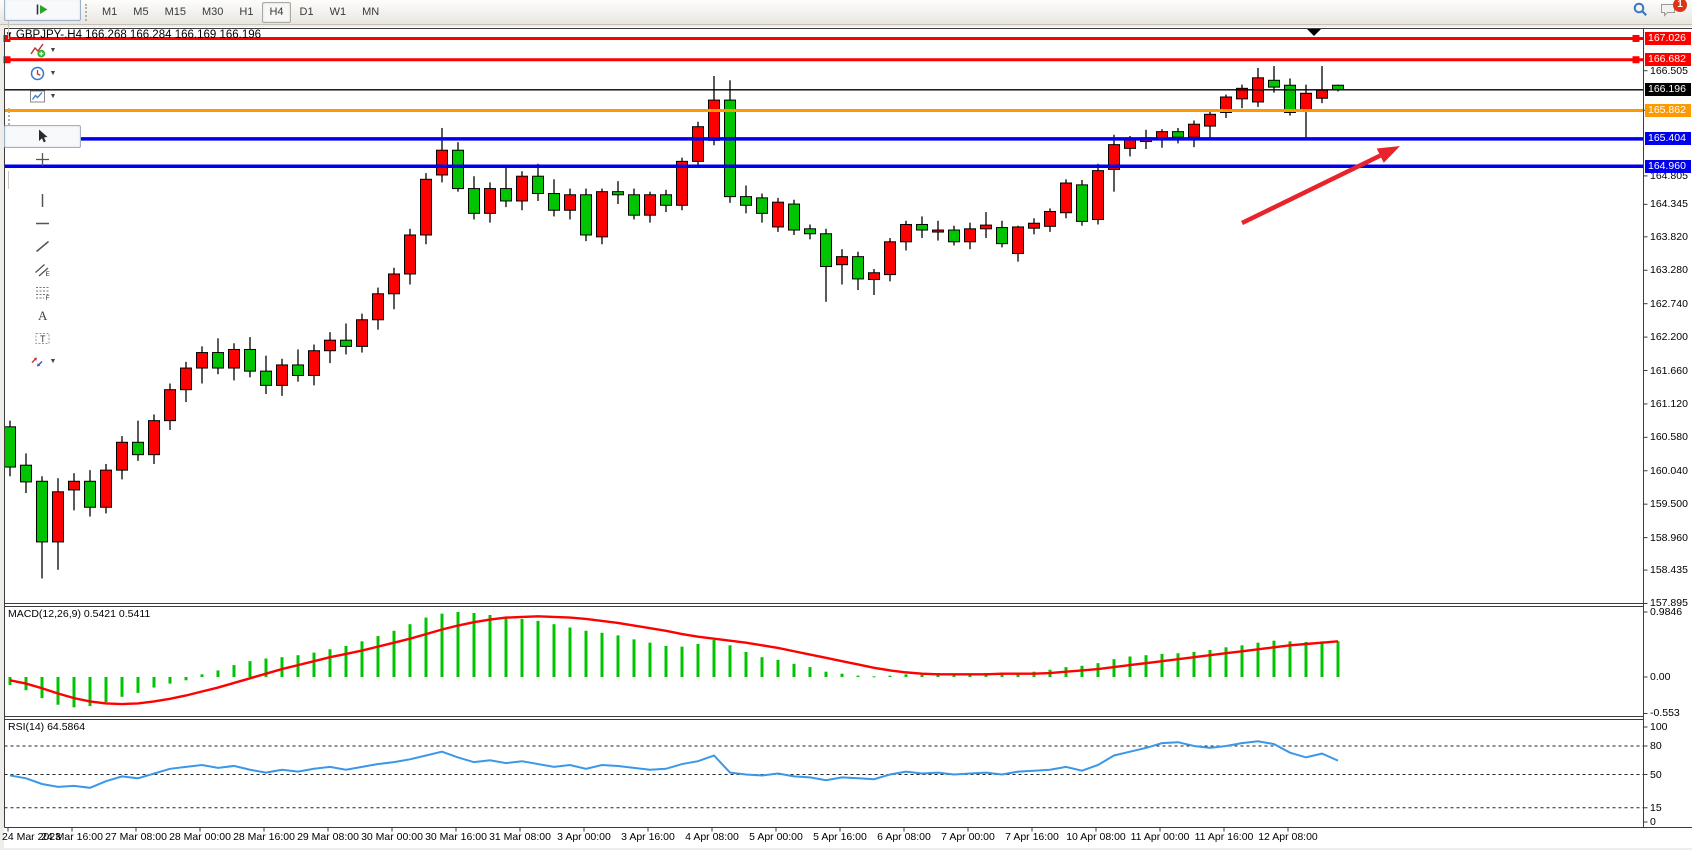 This screenshot has width=1692, height=850. Describe the element at coordinates (584, 837) in the screenshot. I see `date-label: 3 Apr 00:00` at that location.